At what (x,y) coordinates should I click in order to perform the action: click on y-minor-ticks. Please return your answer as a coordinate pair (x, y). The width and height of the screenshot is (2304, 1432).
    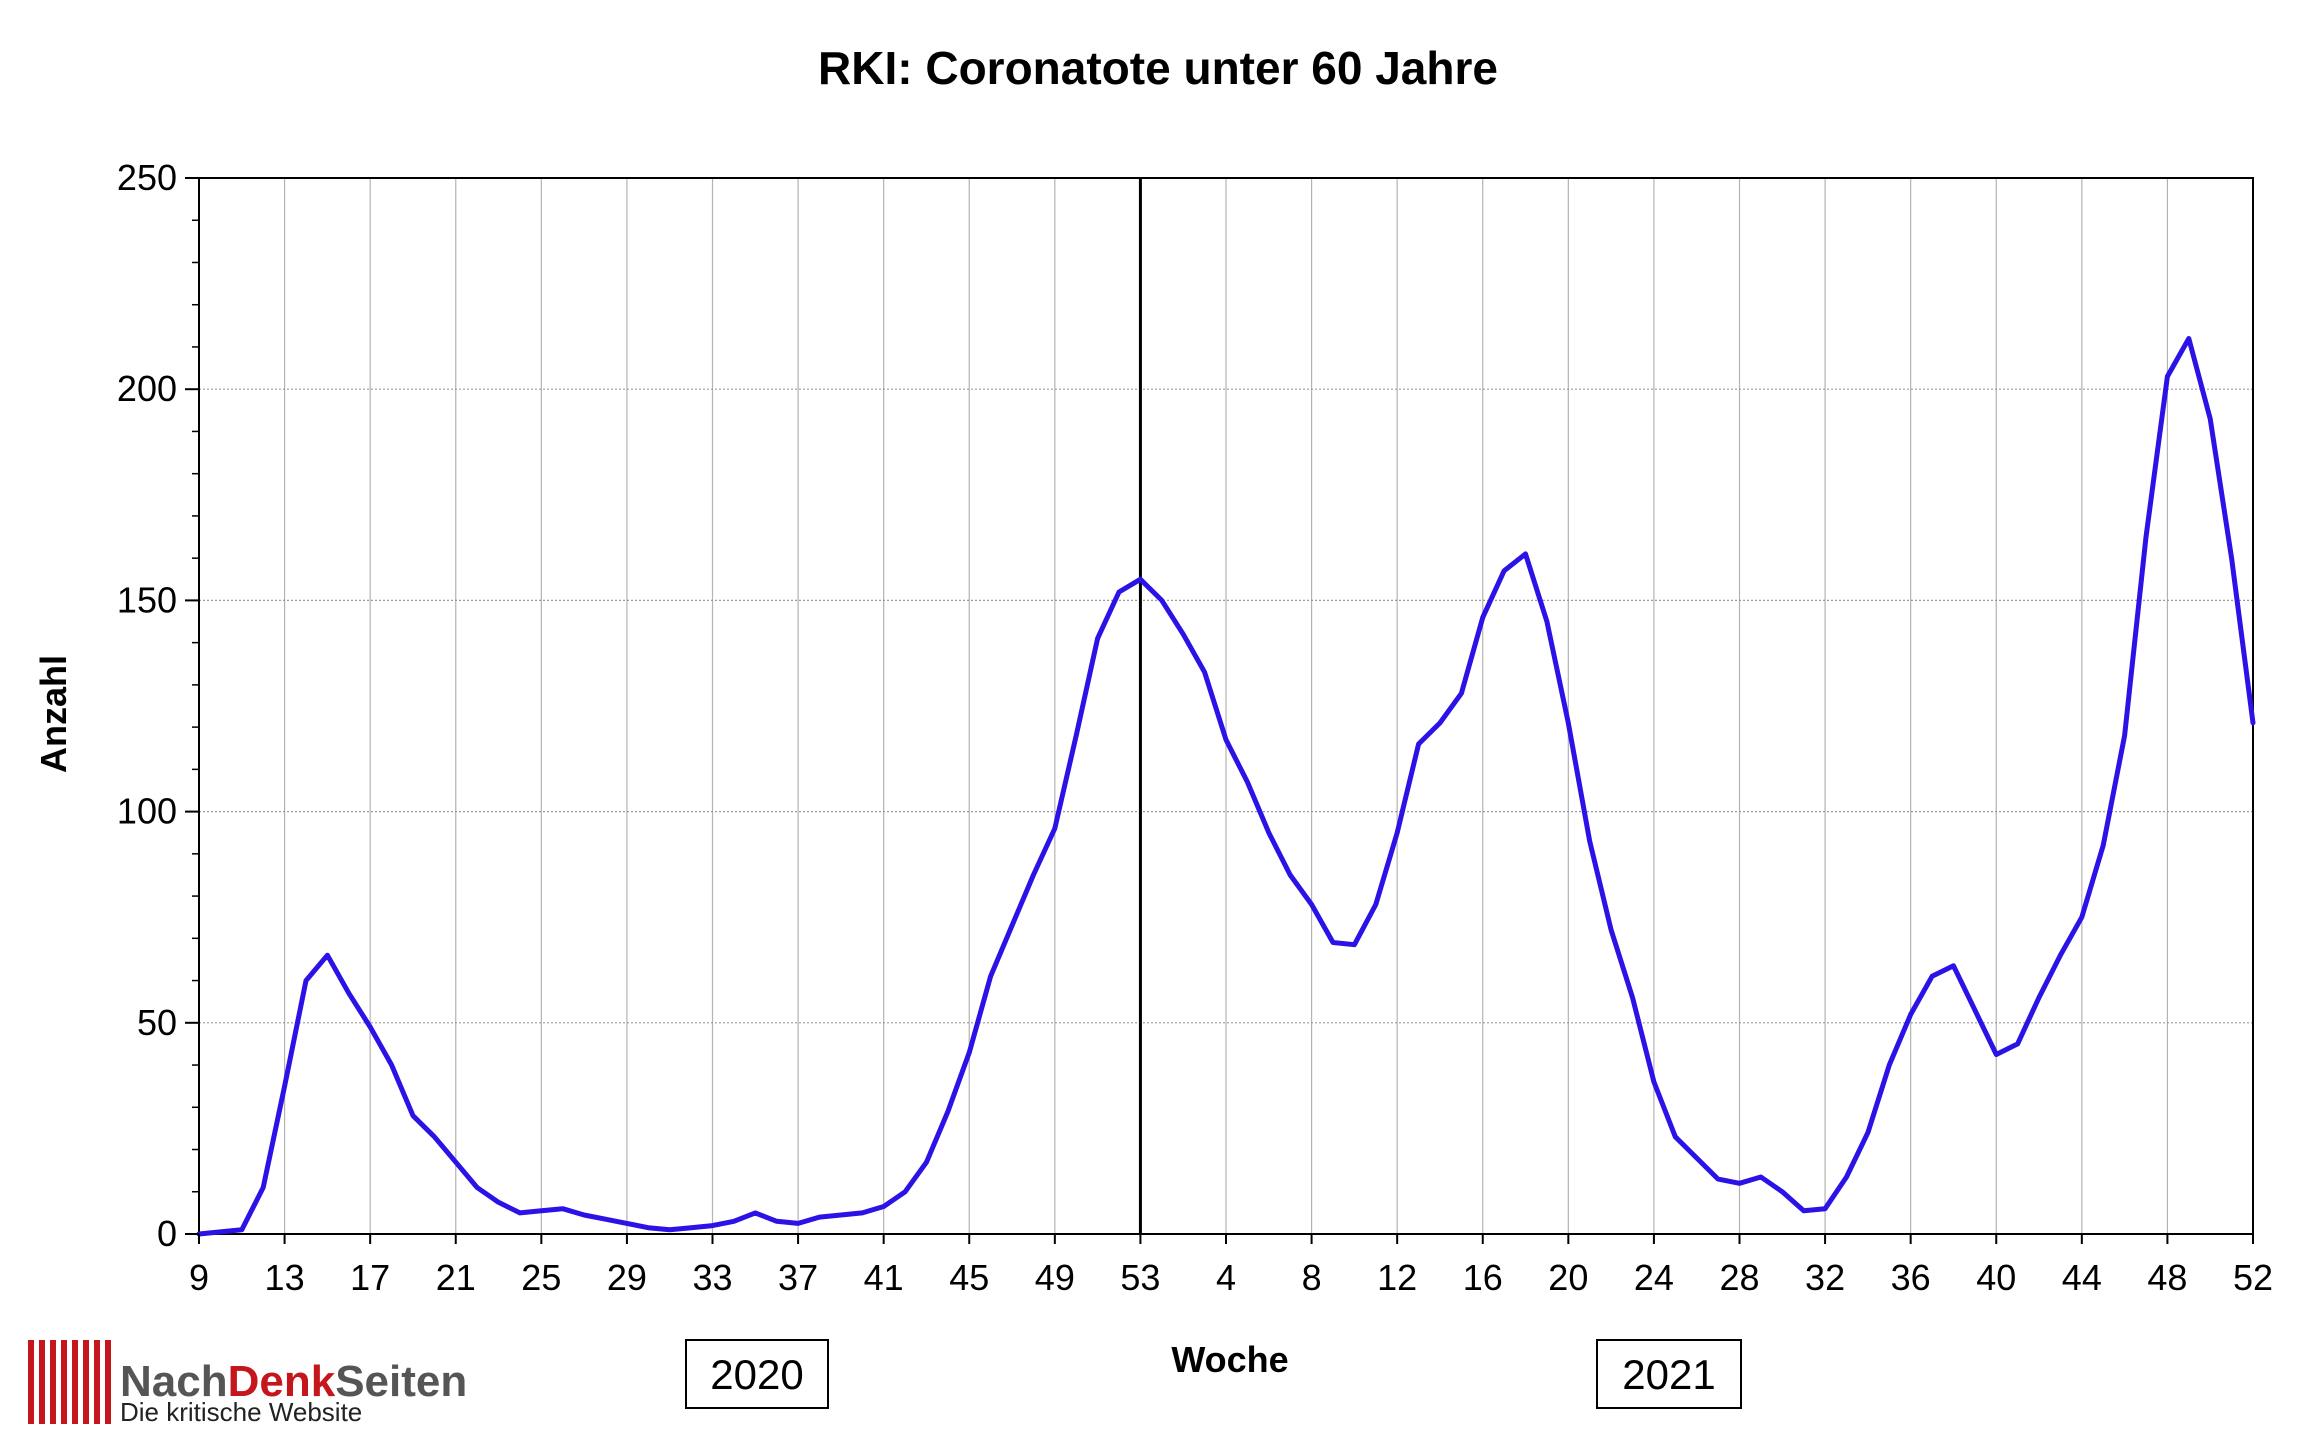
    Looking at the image, I should click on (195, 706).